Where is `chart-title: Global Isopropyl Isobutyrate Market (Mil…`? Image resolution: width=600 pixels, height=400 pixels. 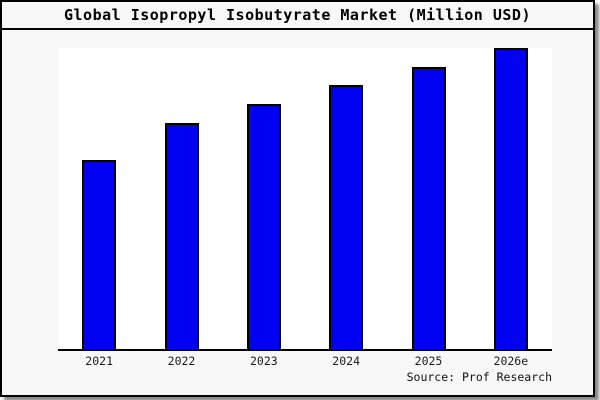 chart-title: Global Isopropyl Isobutyrate Market (Mil… is located at coordinates (297, 15).